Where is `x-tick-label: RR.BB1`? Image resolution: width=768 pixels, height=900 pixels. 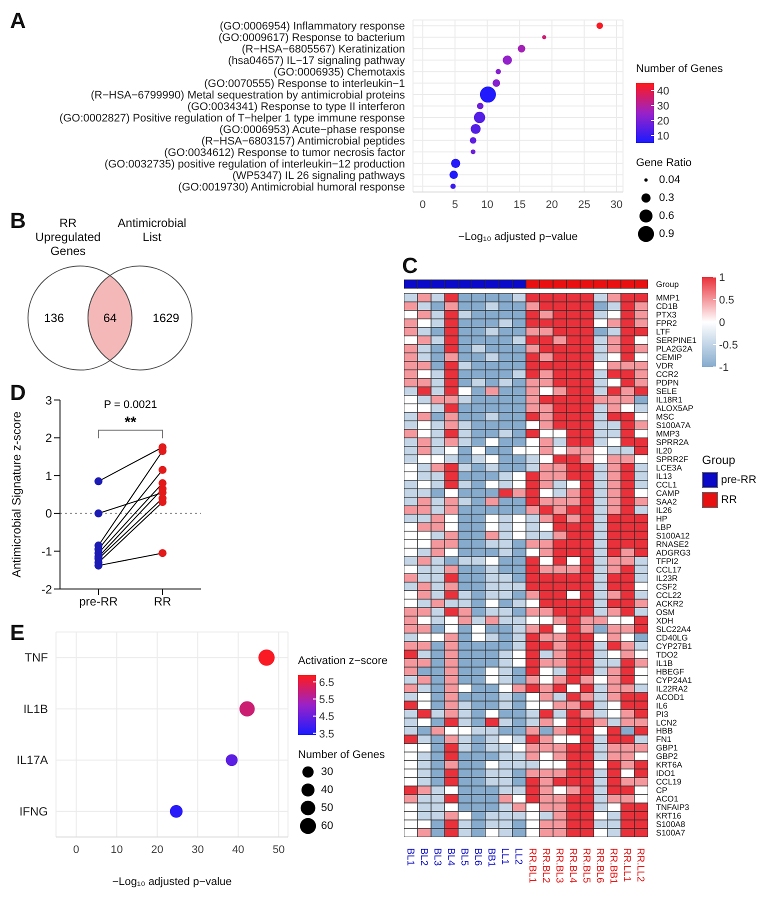 x-tick-label: RR.BB1 is located at coordinates (613, 866).